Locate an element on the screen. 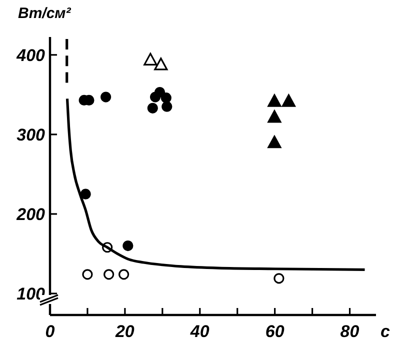 Image resolution: width=398 pixels, height=347 pixels. x-tick-label: 0 is located at coordinates (50, 331).